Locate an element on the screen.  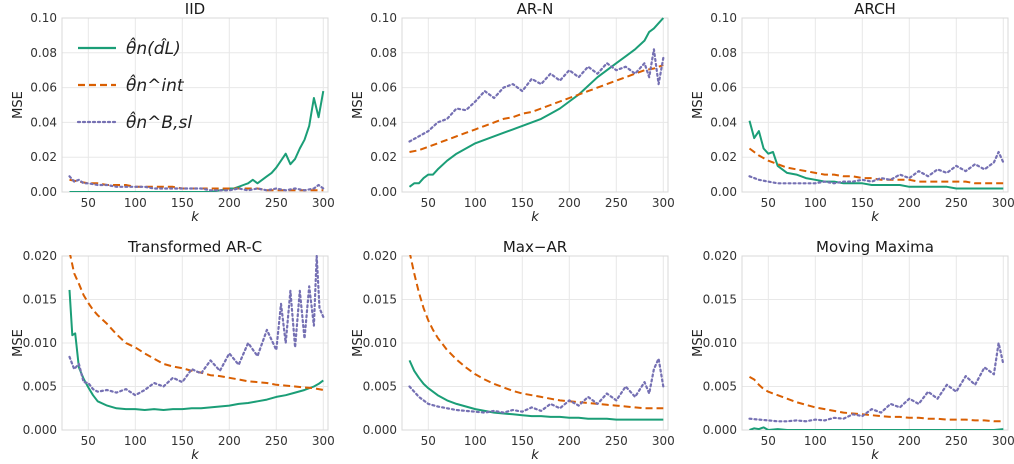
panel-title: AR-N is located at coordinates (535, 9).